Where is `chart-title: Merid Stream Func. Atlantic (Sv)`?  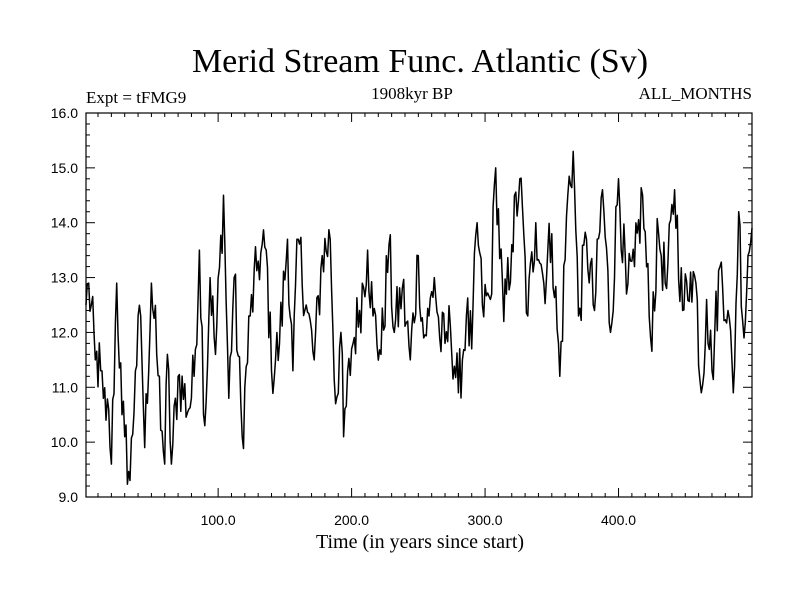 chart-title: Merid Stream Func. Atlantic (Sv) is located at coordinates (420, 61).